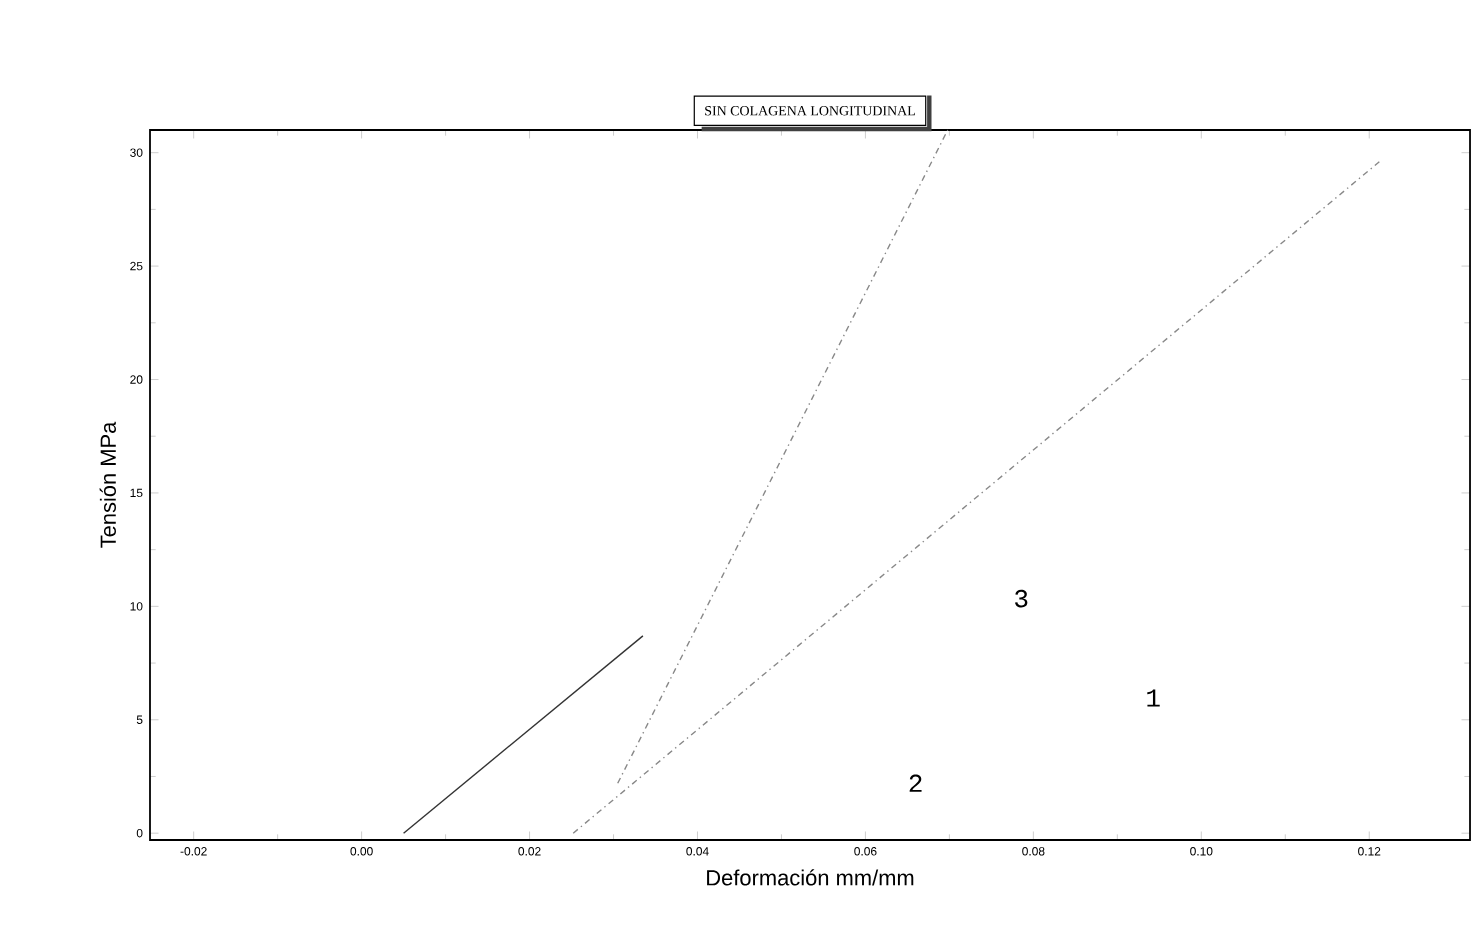  Describe the element at coordinates (810, 877) in the screenshot. I see `x-axis-title: Deformación mm/mm` at that location.